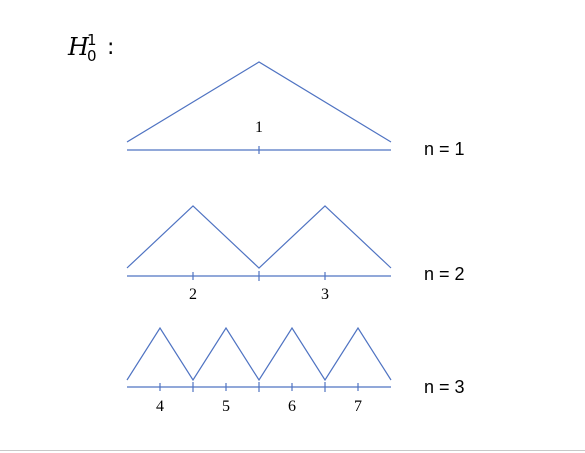  Describe the element at coordinates (110, 47) in the screenshot. I see `title-colon: :` at that location.